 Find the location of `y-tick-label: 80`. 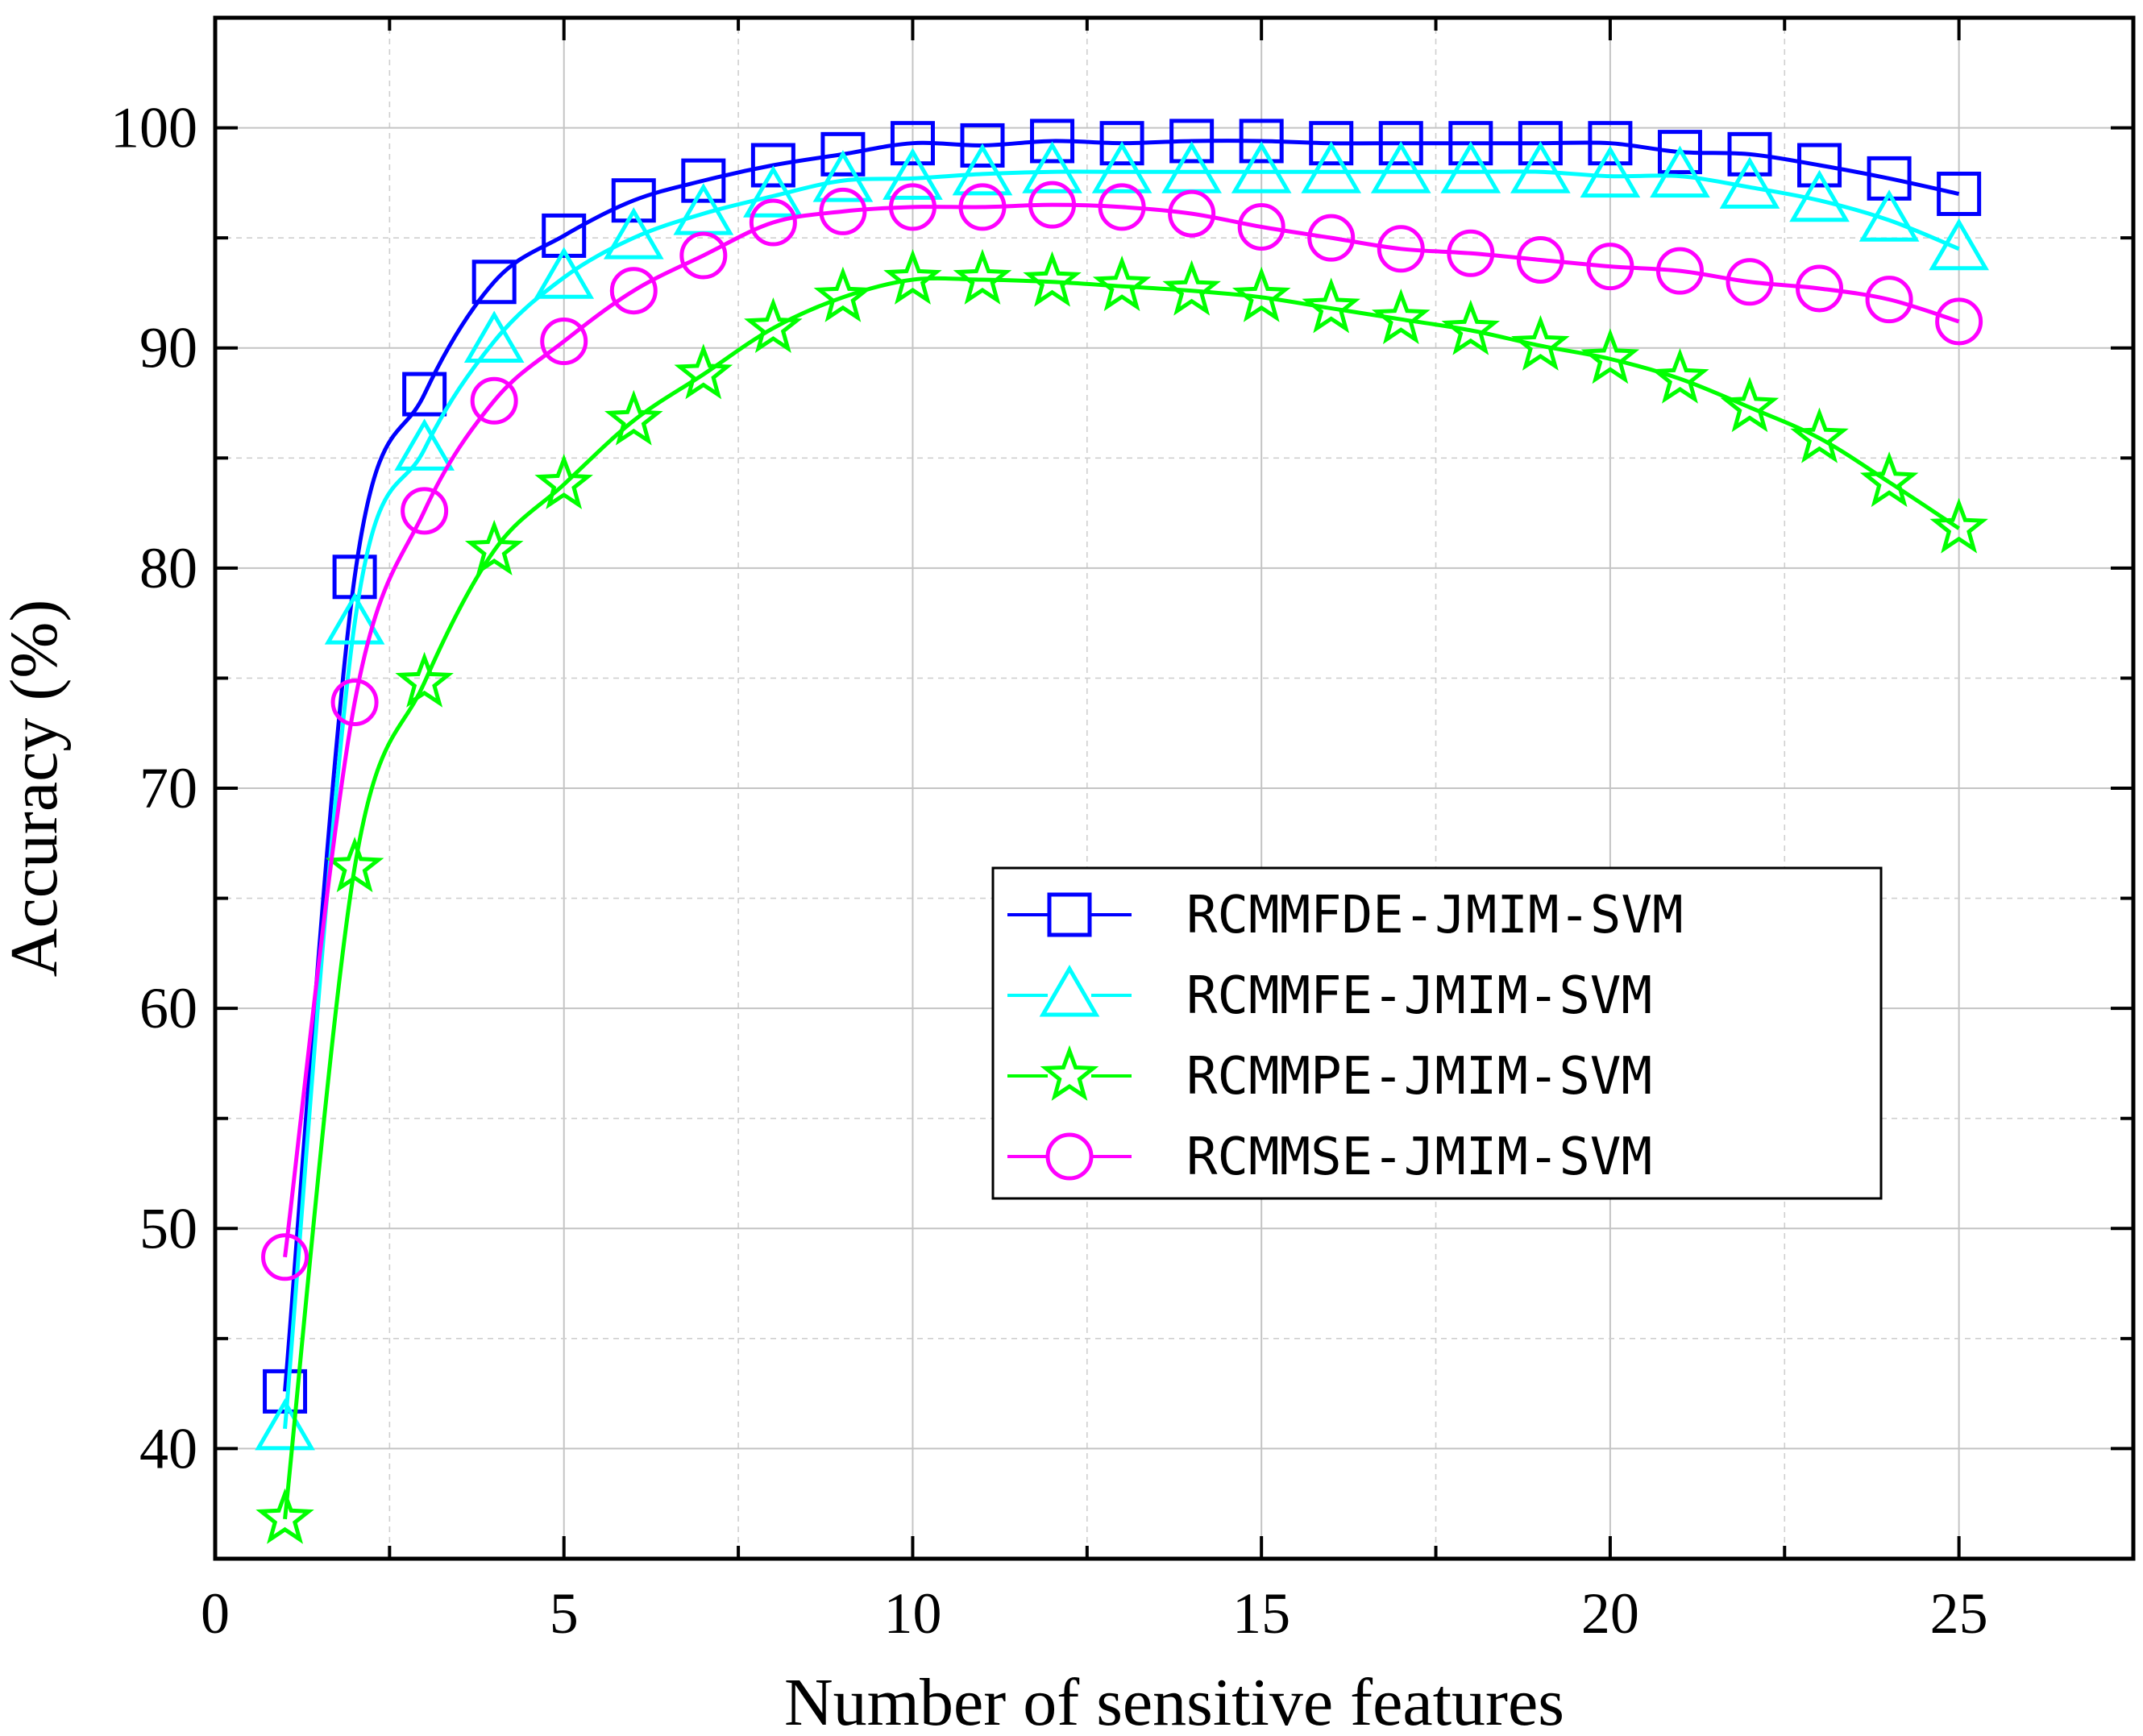

y-tick-label: 80 is located at coordinates (168, 568).